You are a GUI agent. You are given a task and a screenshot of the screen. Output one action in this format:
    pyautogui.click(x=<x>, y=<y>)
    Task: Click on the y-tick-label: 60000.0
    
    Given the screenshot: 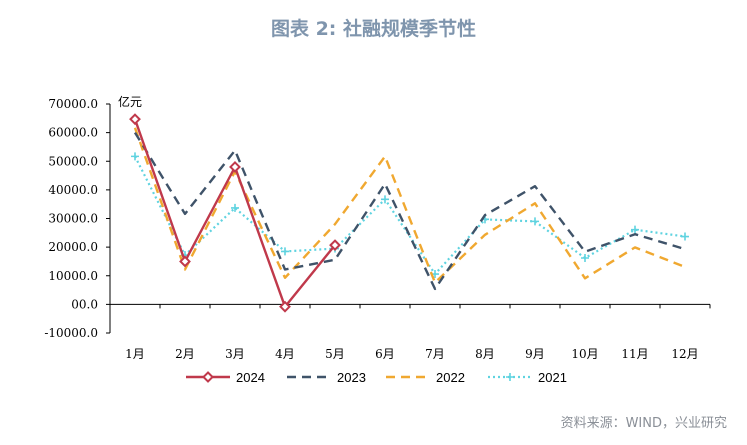 What is the action you would take?
    pyautogui.click(x=73, y=133)
    